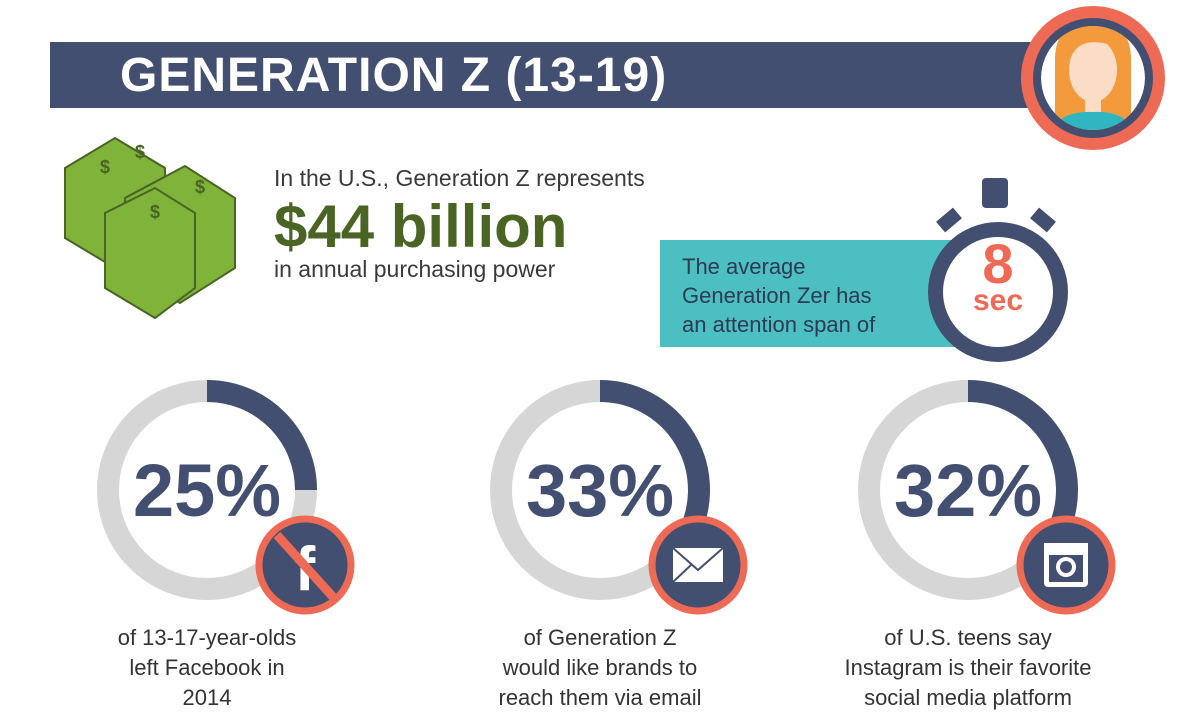 This screenshot has height=726, width=1200. I want to click on percent-label: 33%, so click(600, 490).